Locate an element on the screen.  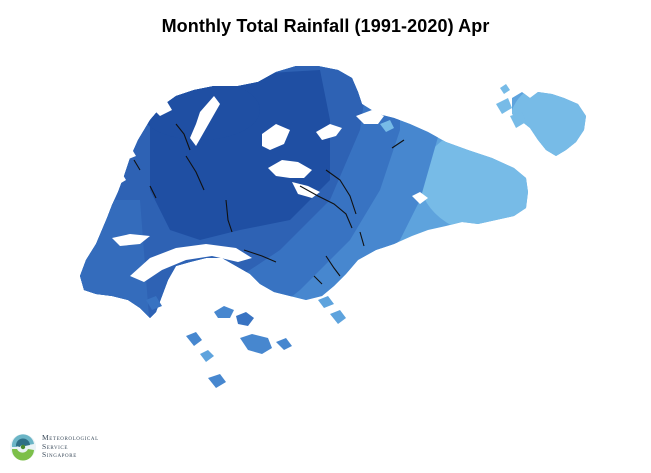
mss-logo-text: Meteorological Service Singapore is located at coordinates (70, 446).